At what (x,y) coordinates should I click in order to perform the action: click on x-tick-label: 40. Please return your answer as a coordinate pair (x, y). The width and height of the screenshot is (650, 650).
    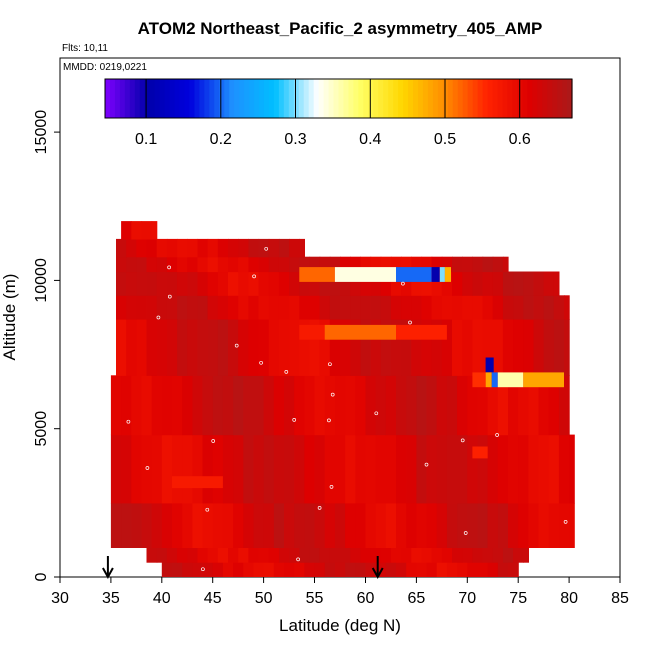
    Looking at the image, I should click on (162, 598).